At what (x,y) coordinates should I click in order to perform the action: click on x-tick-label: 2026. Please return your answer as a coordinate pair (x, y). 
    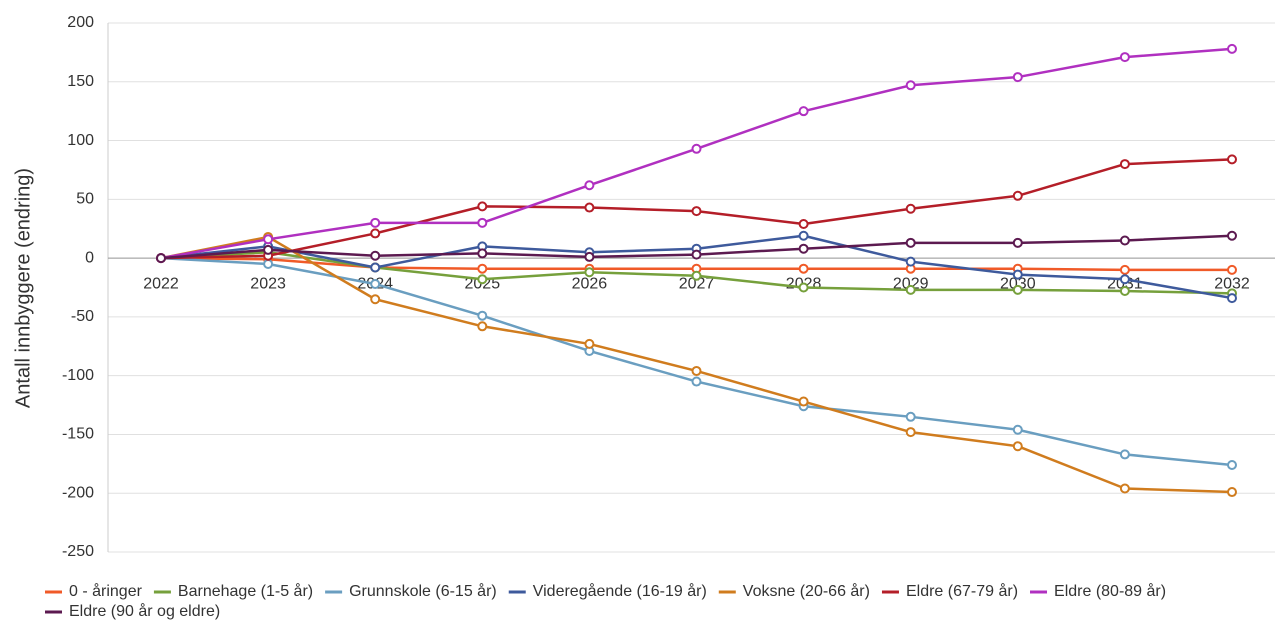
    Looking at the image, I should click on (590, 283).